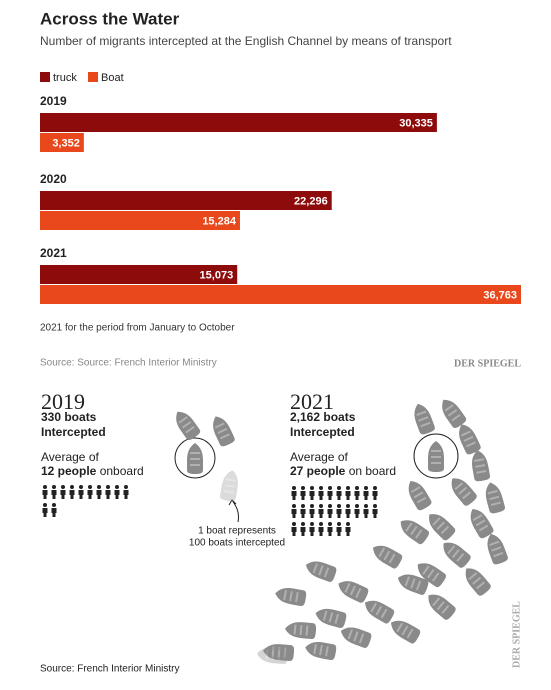  I want to click on year: 2019, so click(63, 401).